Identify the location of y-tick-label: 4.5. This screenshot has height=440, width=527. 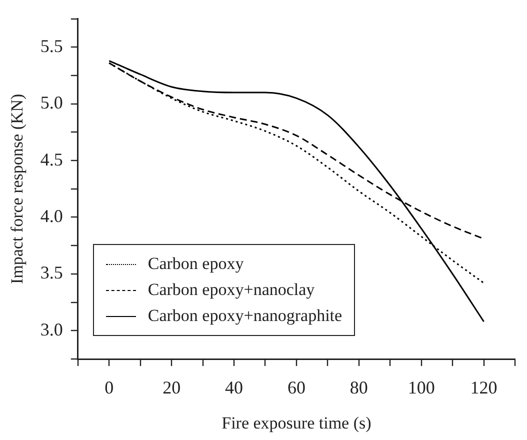
(51, 159).